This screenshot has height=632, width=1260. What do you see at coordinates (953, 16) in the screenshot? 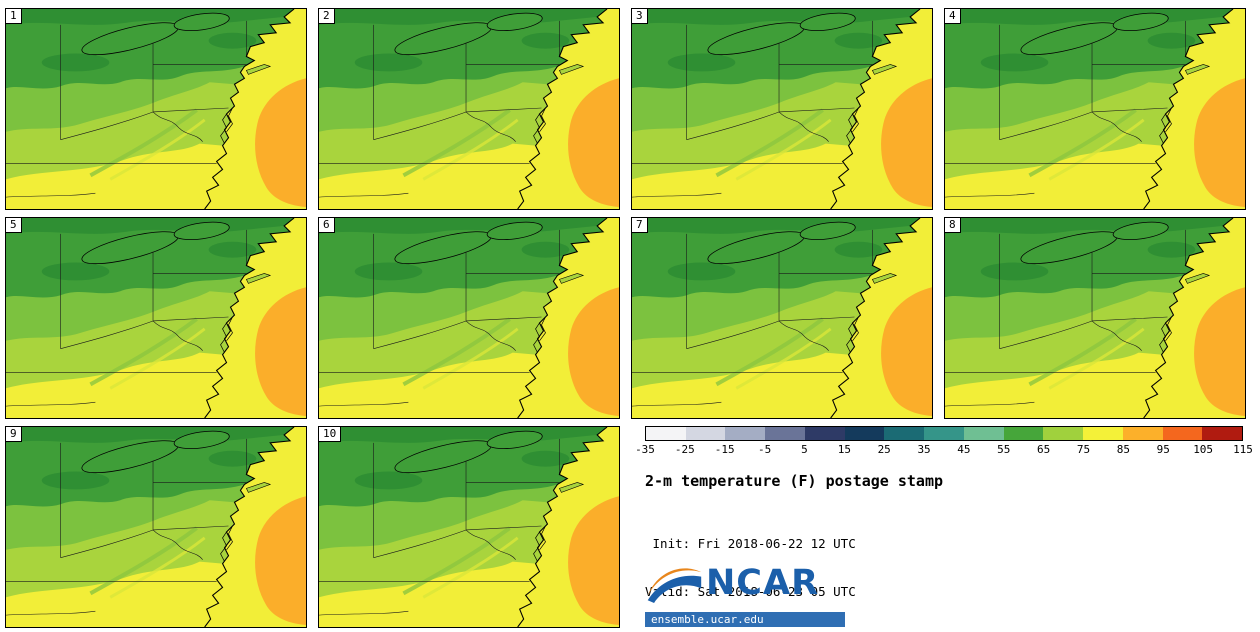
I see `member-number-badge: 4` at bounding box center [953, 16].